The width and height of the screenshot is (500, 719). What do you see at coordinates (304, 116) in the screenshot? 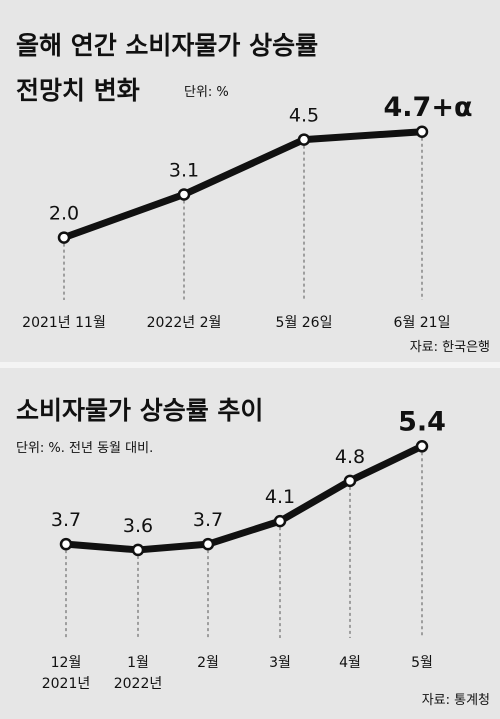
I see `value-label: 4.5` at bounding box center [304, 116].